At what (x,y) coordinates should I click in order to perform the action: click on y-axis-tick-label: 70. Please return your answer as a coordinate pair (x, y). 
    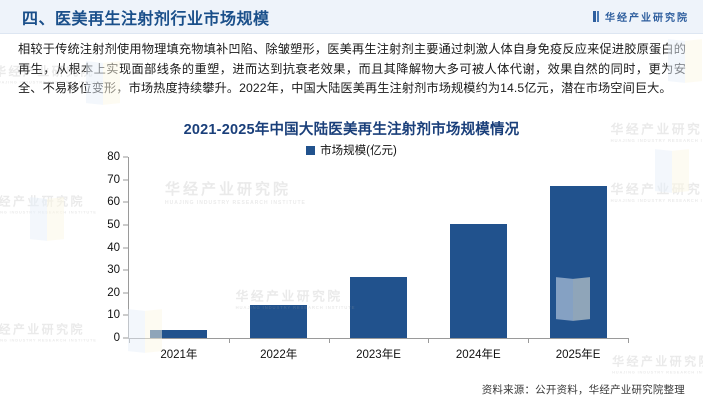
    Looking at the image, I should click on (113, 179).